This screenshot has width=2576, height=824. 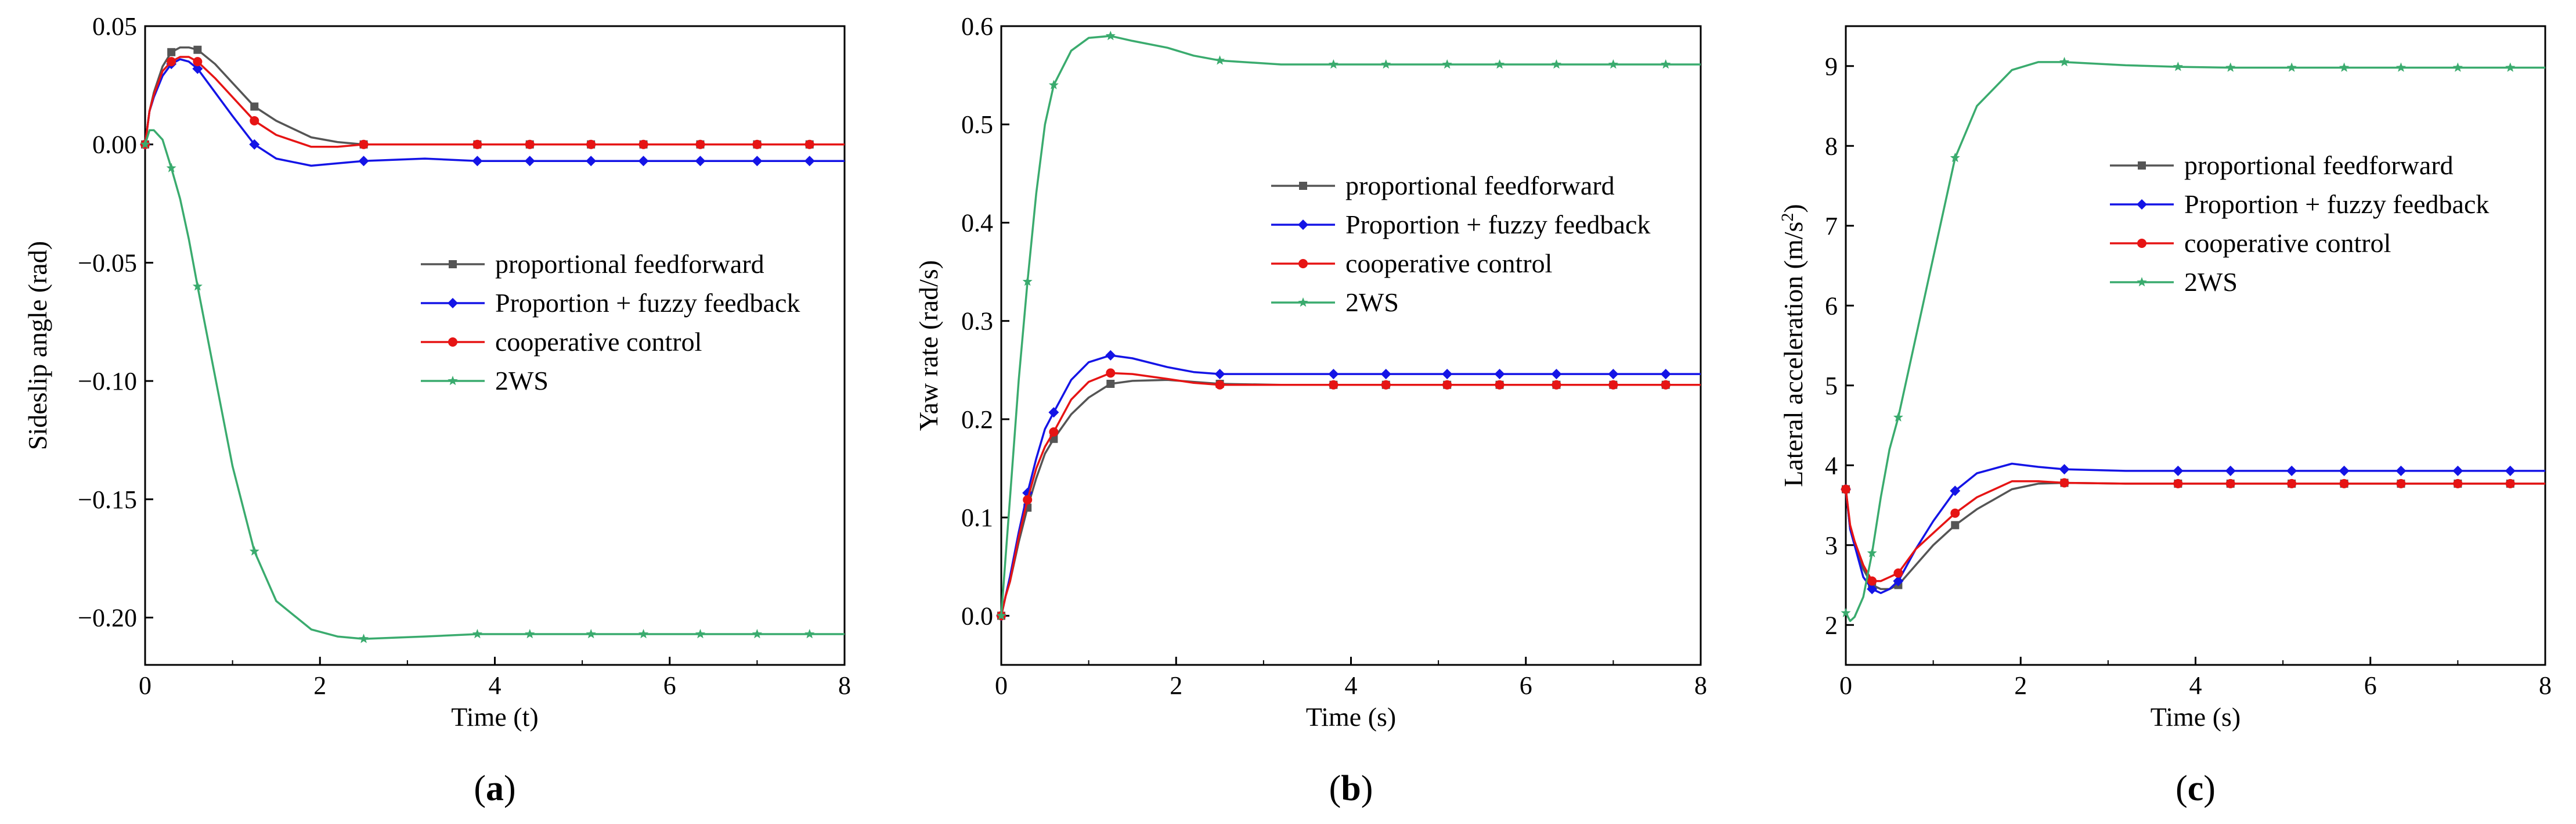 What do you see at coordinates (1832, 226) in the screenshot?
I see `y-tick-label: 7` at bounding box center [1832, 226].